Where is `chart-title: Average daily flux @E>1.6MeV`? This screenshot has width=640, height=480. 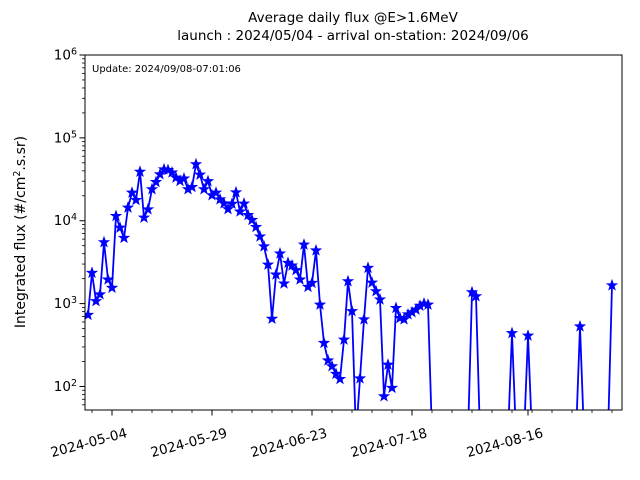 chart-title: Average daily flux @E>1.6MeV is located at coordinates (353, 18).